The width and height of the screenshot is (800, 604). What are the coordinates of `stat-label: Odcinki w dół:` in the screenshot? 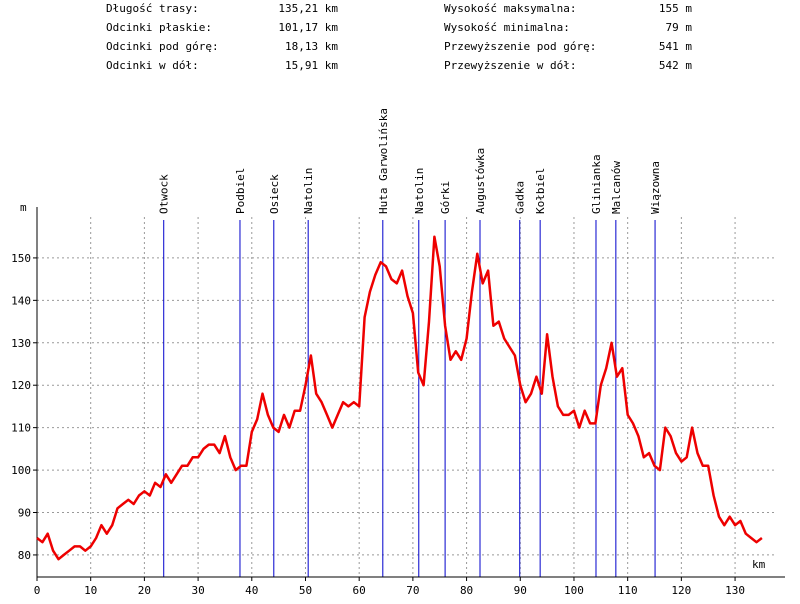 It's located at (152, 65).